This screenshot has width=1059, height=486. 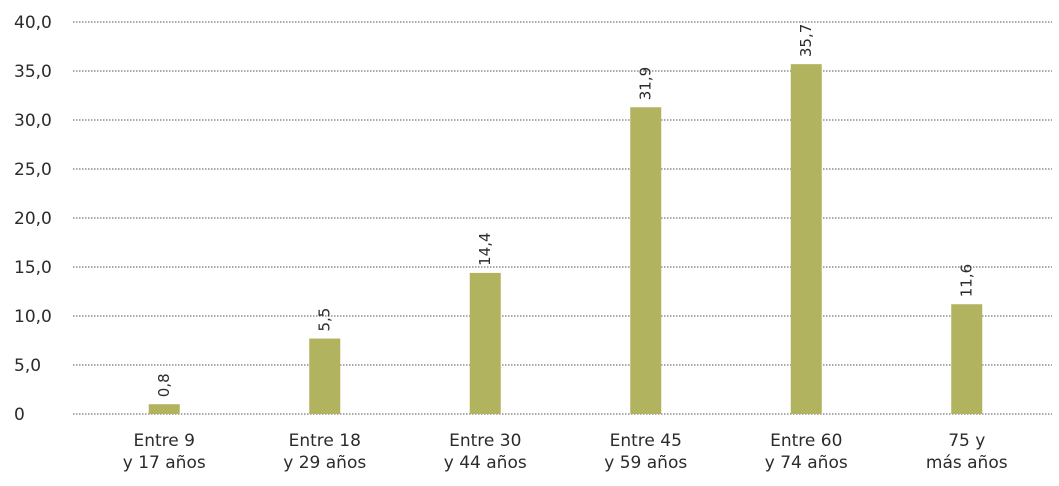 I want to click on x-category-label: Entre 60, so click(x=806, y=441).